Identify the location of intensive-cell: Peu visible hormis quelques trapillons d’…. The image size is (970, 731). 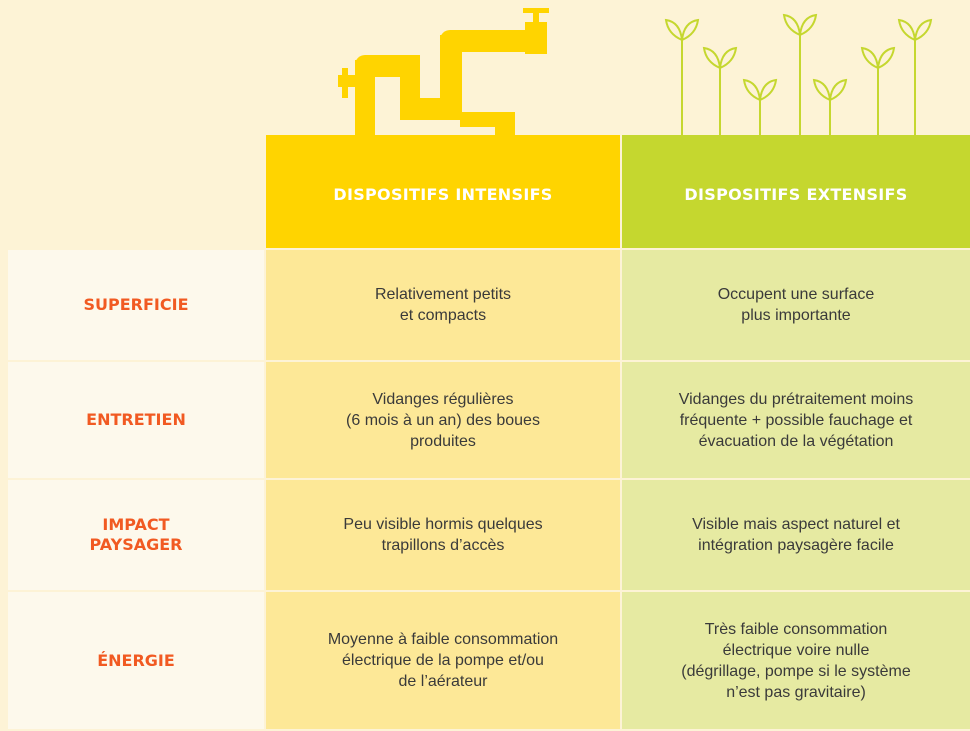
(443, 535).